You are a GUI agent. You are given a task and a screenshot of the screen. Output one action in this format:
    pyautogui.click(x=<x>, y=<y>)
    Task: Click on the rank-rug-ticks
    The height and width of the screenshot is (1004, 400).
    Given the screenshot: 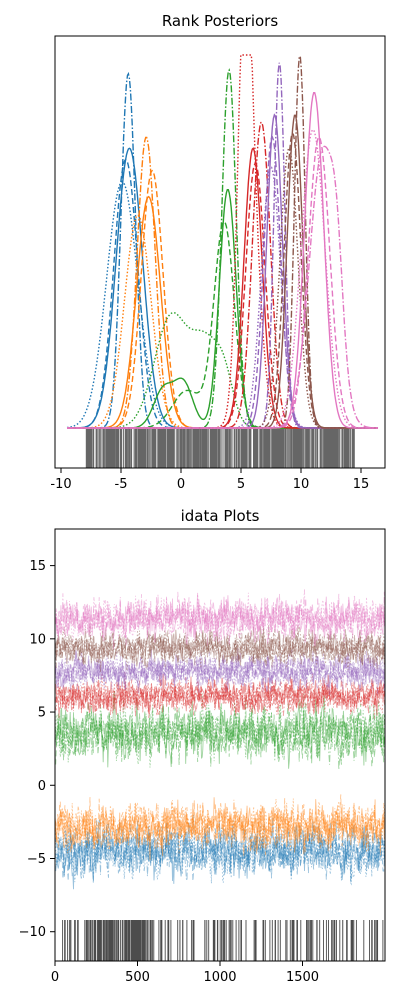 What is the action you would take?
    pyautogui.click(x=220, y=448)
    